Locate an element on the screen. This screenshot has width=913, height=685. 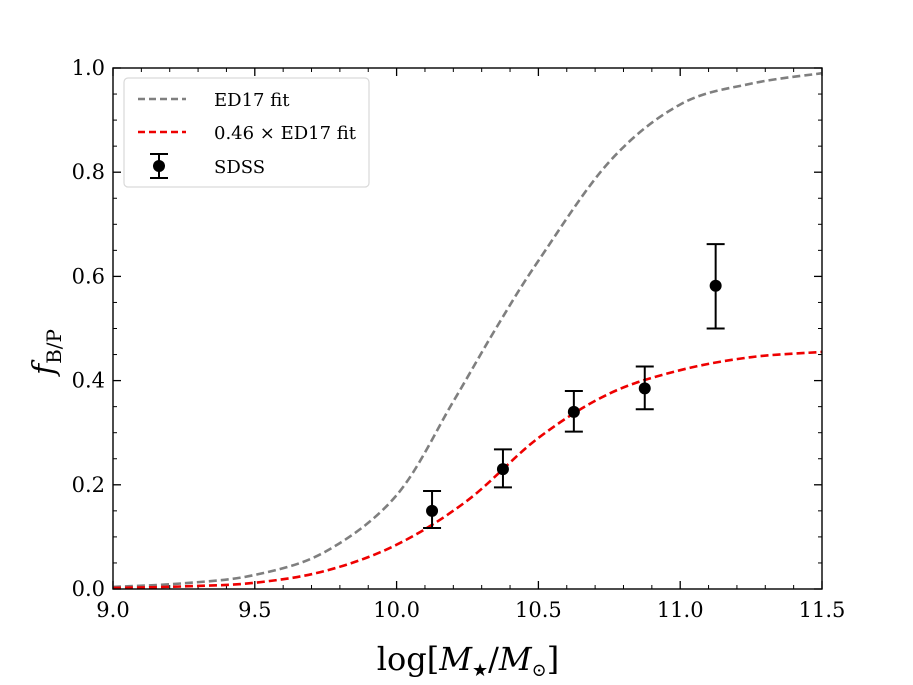
legend-label-scaled: 0.46 × ED17 fit is located at coordinates (285, 133).